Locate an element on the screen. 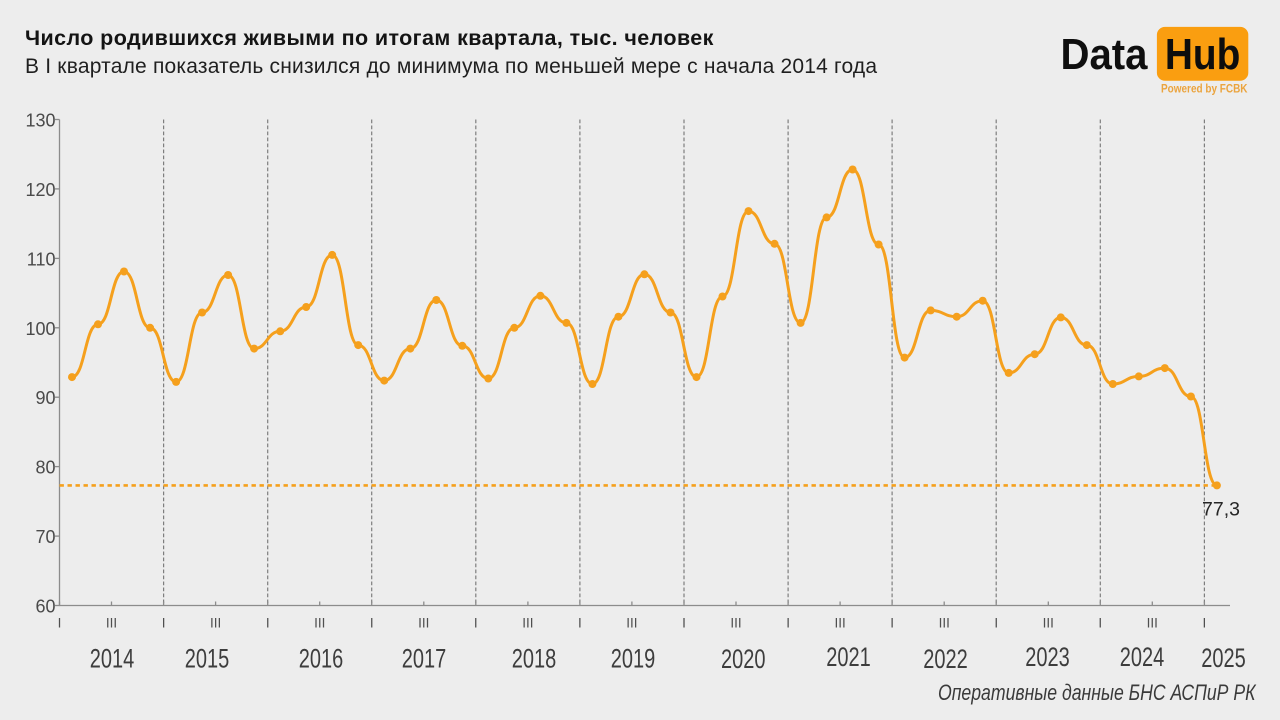 This screenshot has width=1280, height=720. svg-text: 2025 is located at coordinates (1223, 658).